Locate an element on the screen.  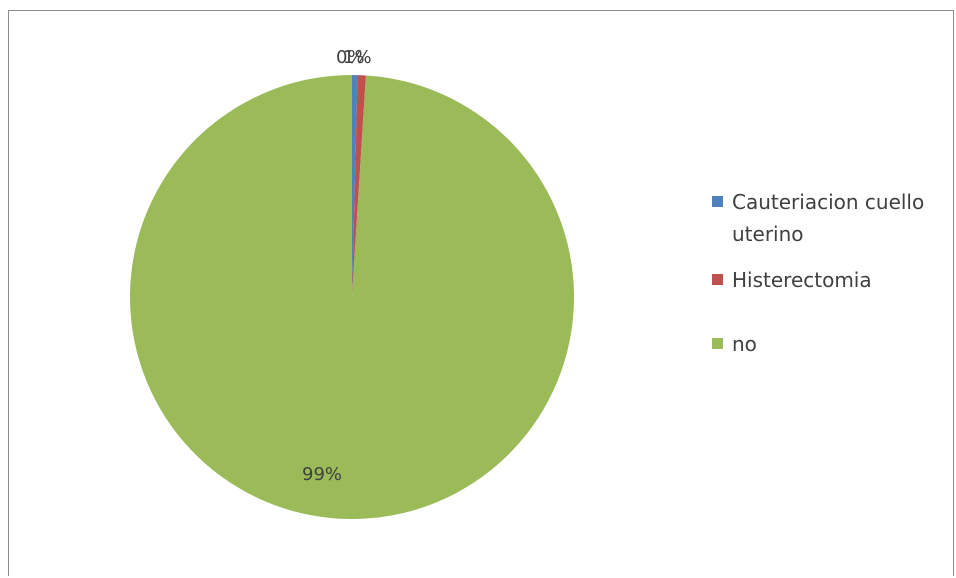
legend-label-no: no is located at coordinates (744, 344).